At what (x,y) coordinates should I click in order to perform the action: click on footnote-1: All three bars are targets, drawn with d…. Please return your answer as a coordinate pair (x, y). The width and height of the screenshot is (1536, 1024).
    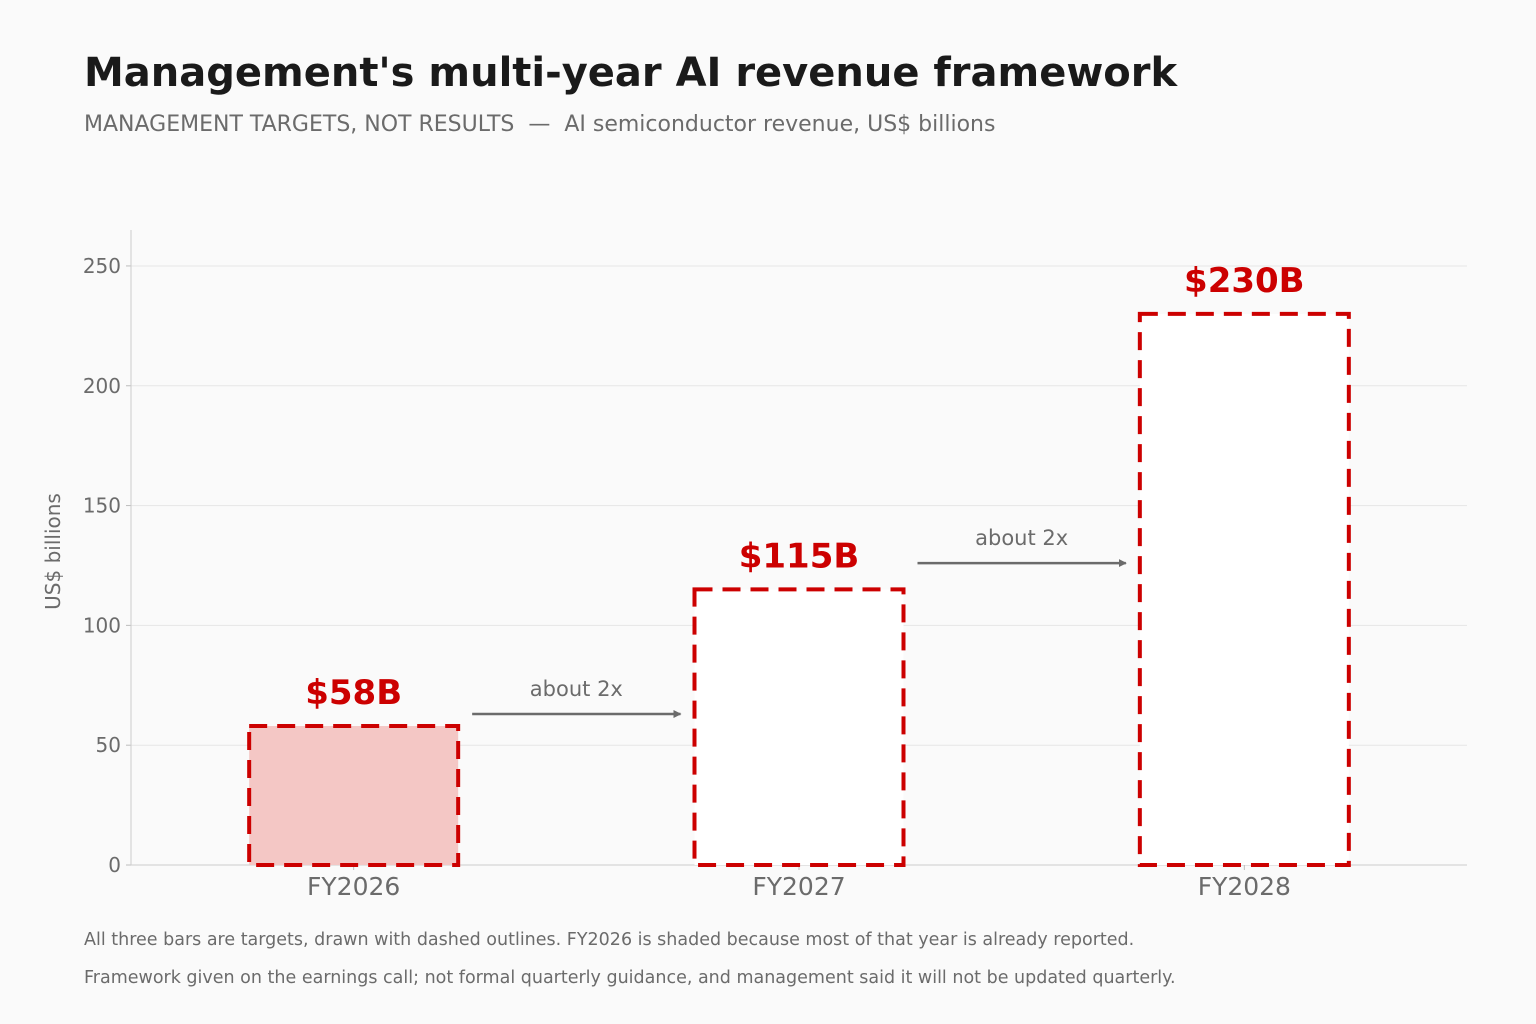
    Looking at the image, I should click on (609, 940).